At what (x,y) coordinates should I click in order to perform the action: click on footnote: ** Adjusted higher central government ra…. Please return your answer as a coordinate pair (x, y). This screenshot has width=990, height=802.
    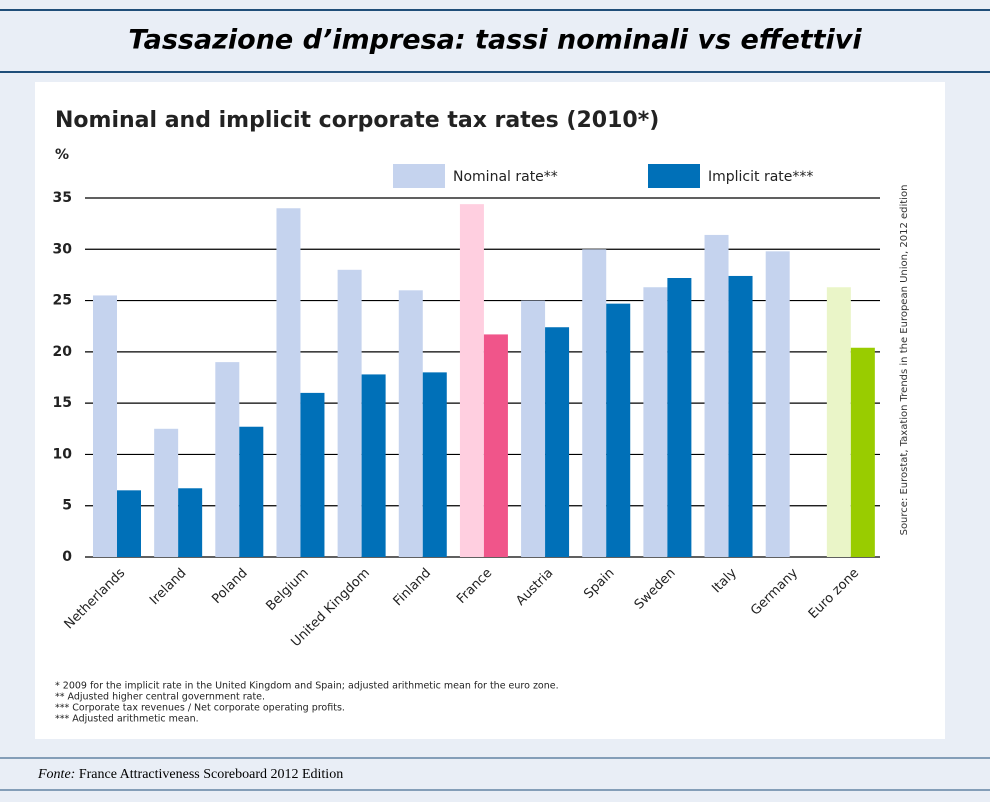
    Looking at the image, I should click on (160, 697).